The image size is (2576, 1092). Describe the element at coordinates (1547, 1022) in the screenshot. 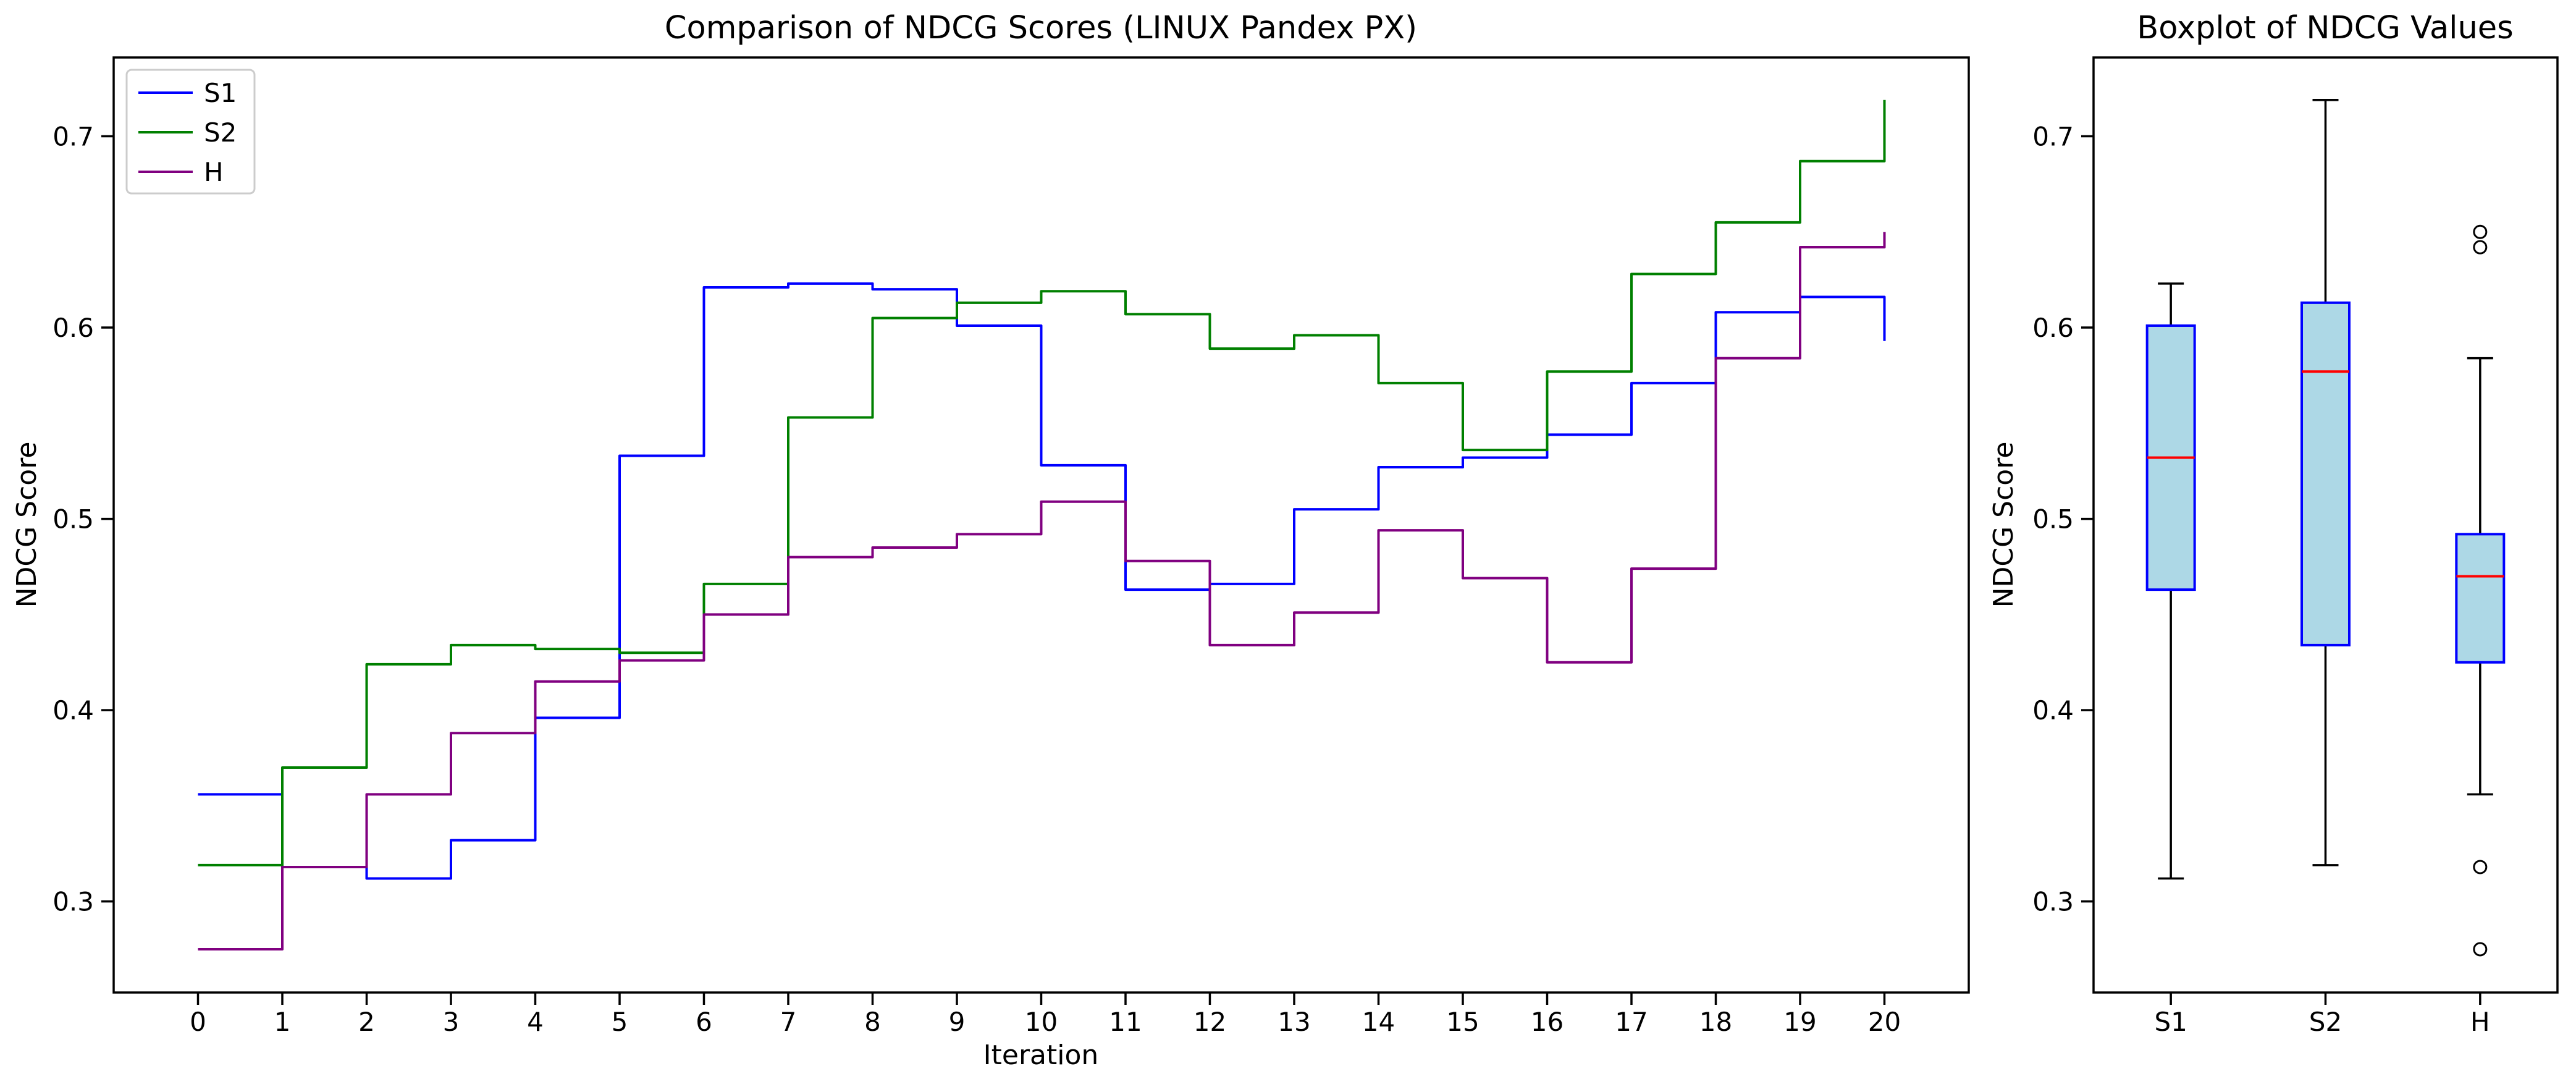

I see `x-tick-label: 16` at that location.